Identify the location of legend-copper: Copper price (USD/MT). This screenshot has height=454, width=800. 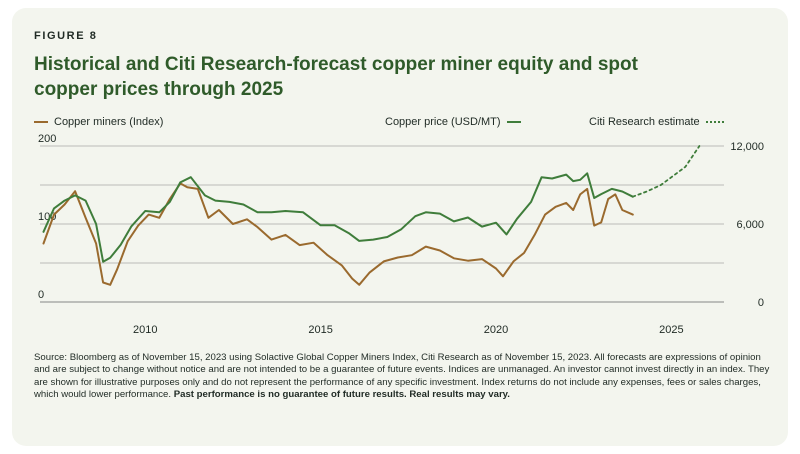
(453, 122).